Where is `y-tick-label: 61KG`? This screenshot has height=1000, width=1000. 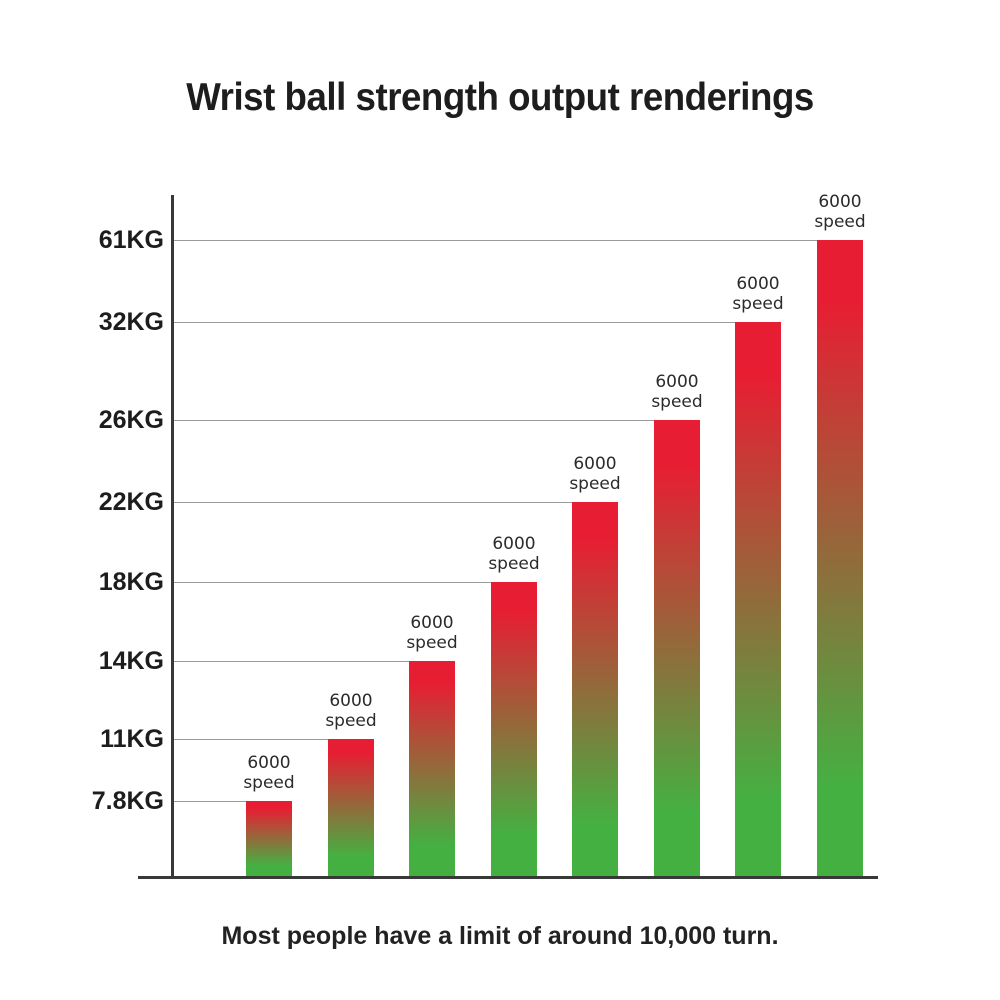
y-tick-label: 61KG is located at coordinates (131, 240).